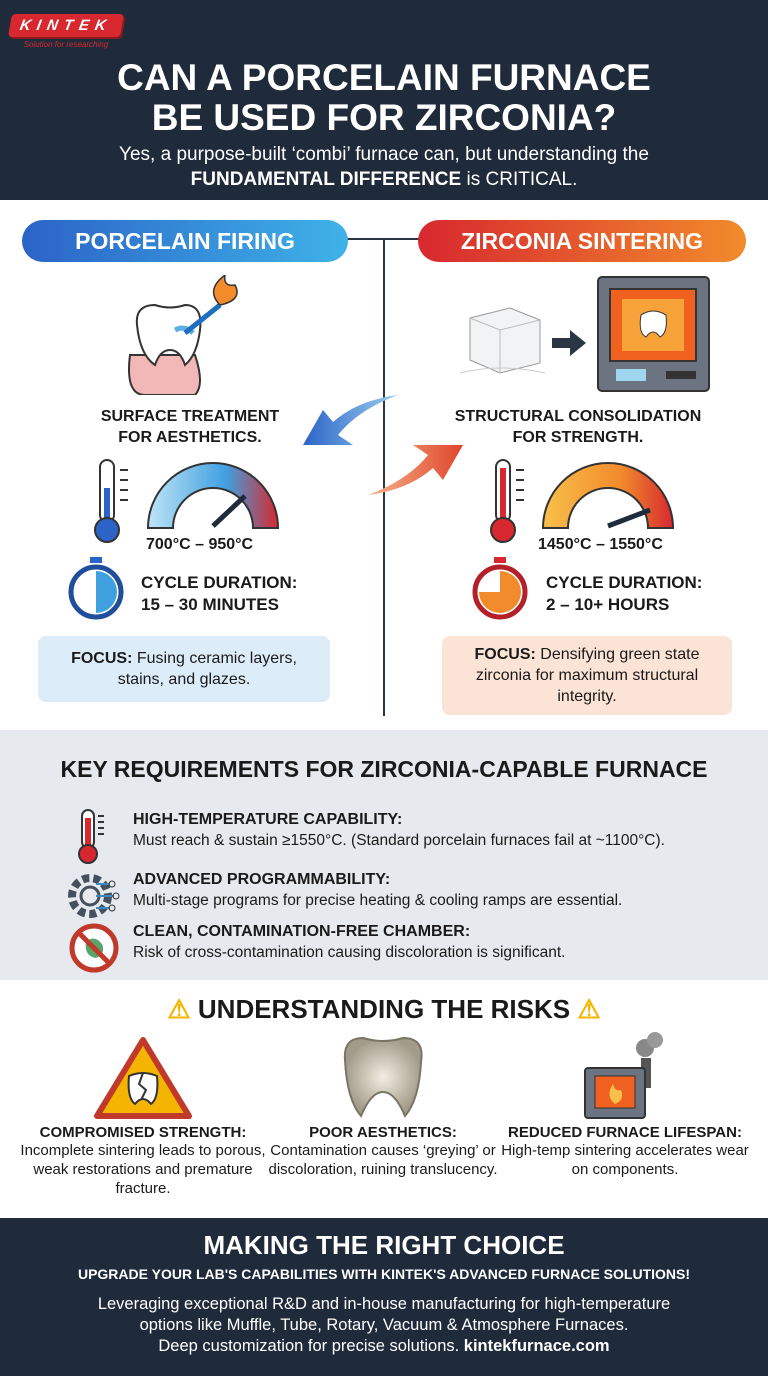 This screenshot has height=1376, width=768. I want to click on subtitle-bold: FUNDAMENTAL DIFFERENCE, so click(326, 179).